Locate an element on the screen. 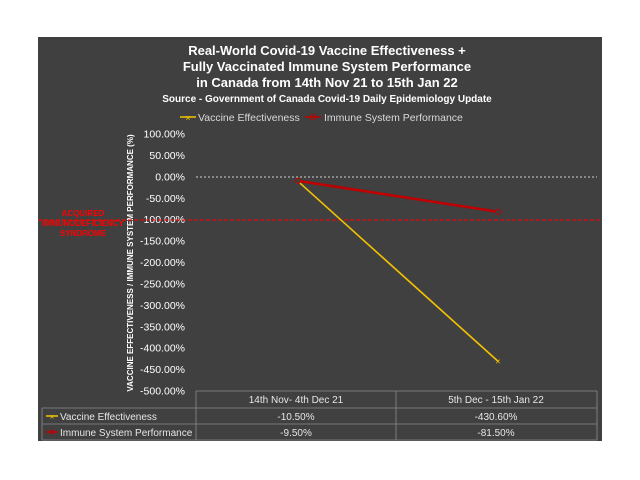 Image resolution: width=640 pixels, height=480 pixels. table-legend-dot-immune-system-performance is located at coordinates (52, 432).